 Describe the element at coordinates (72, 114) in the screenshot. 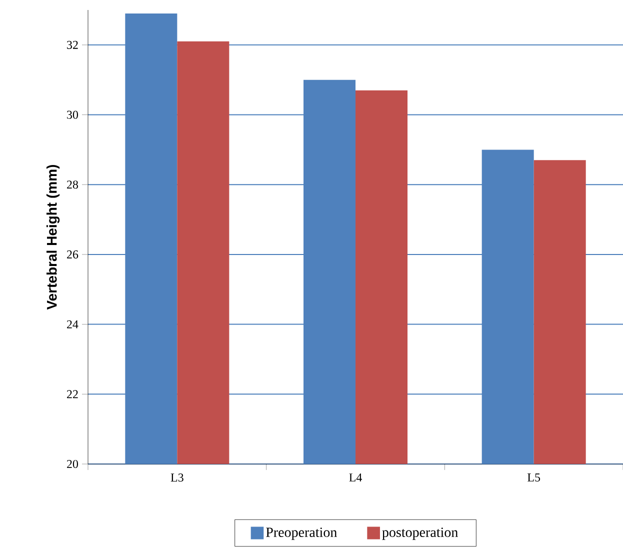

I see `y-tick-label: 30` at that location.